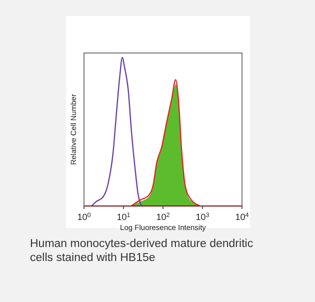 The height and width of the screenshot is (302, 315). What do you see at coordinates (242, 217) in the screenshot?
I see `x-tick-label: 10$^{4}$` at bounding box center [242, 217].